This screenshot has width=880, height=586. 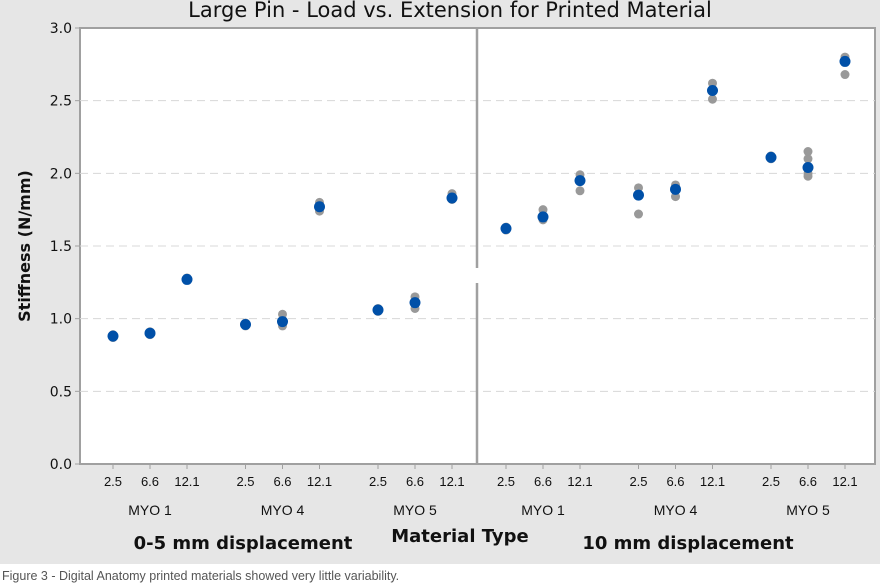 I want to click on x-axis-label: Material Type, so click(x=459, y=536).